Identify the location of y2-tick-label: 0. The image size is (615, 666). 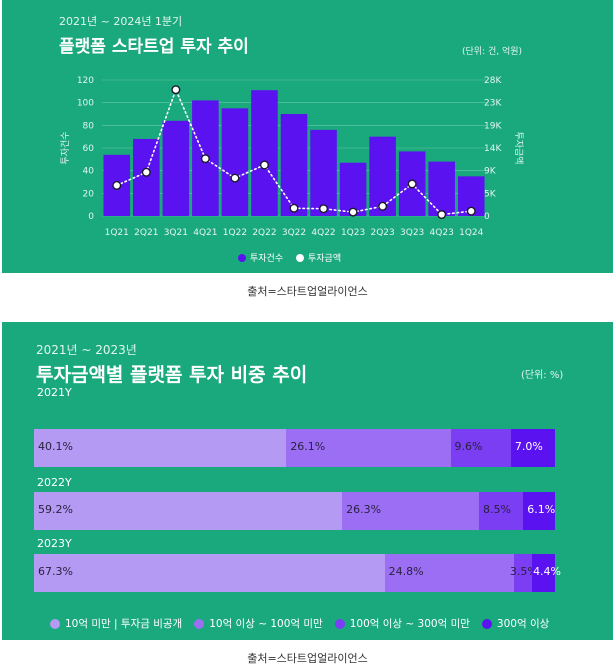
(487, 217).